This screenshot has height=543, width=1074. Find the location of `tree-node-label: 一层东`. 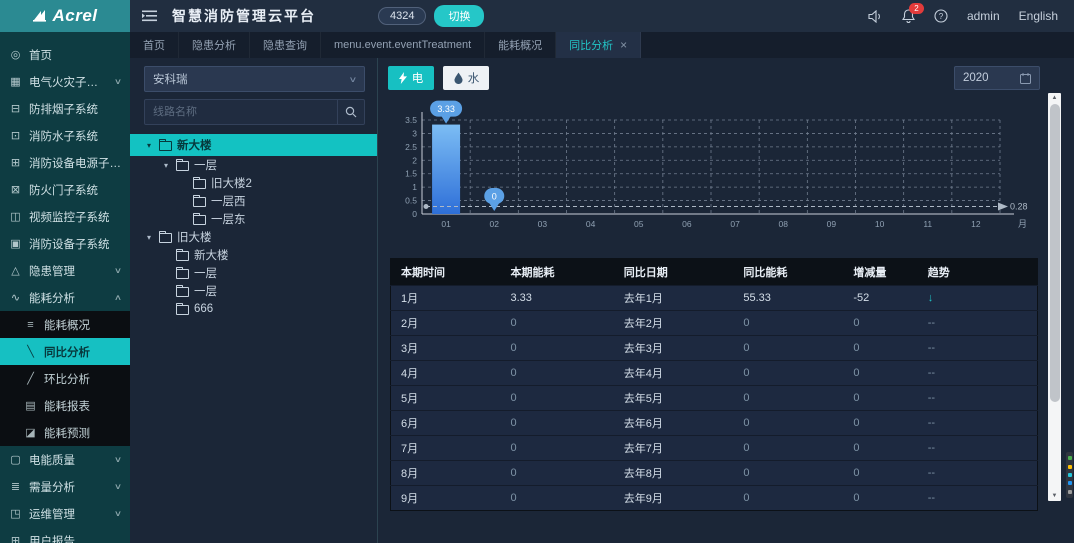

tree-node-label: 一层东 is located at coordinates (228, 220).